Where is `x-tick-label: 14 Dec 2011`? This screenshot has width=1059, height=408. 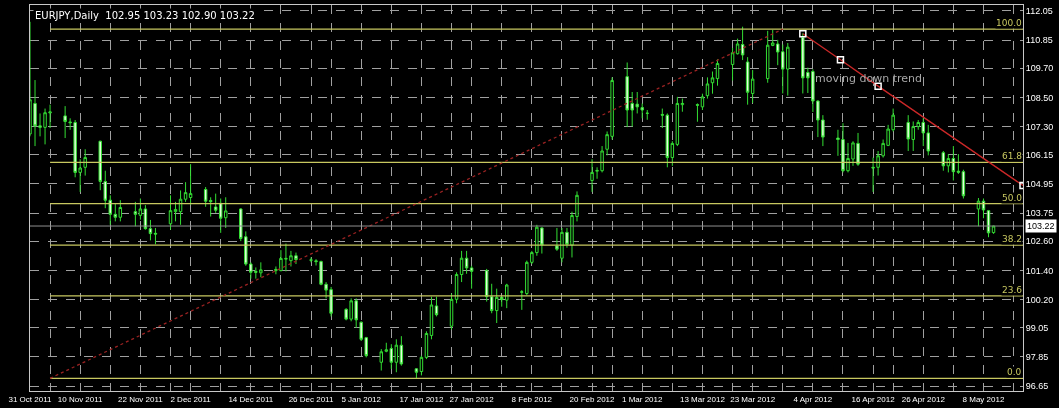 x-tick-label: 14 Dec 2011 is located at coordinates (251, 399).